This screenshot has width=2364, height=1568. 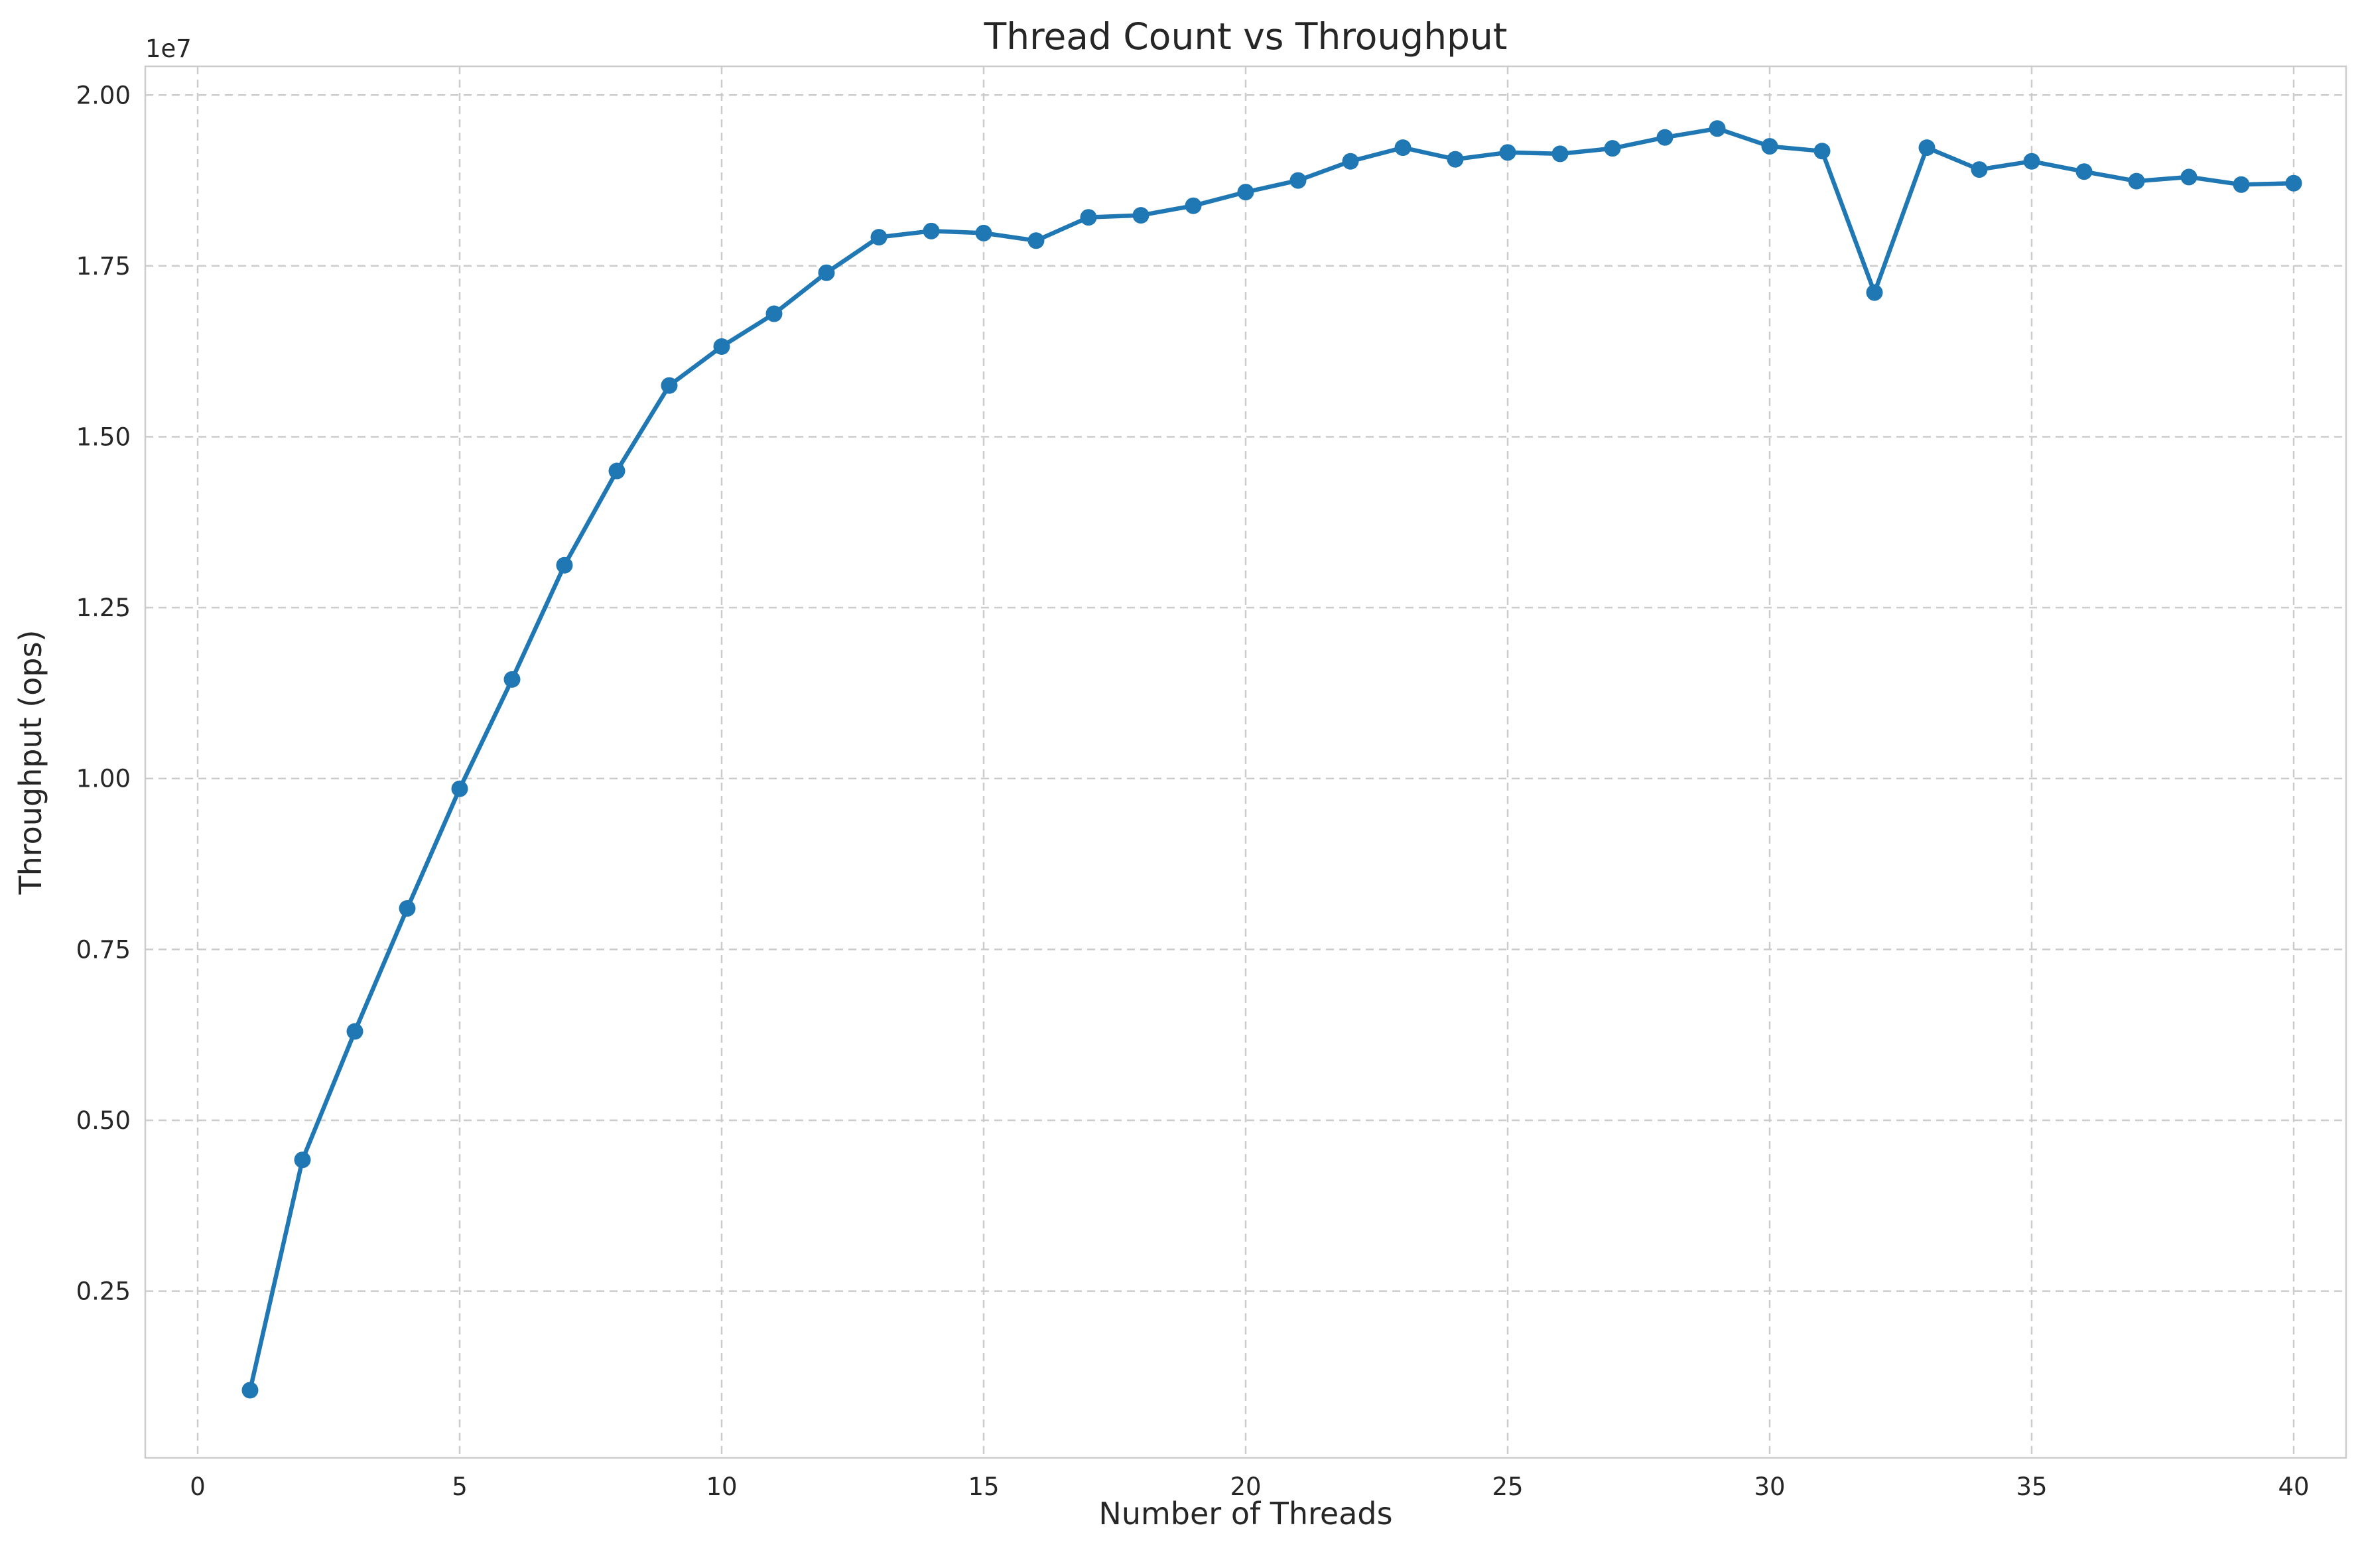 I want to click on y-tick-label: 1.00, so click(x=103, y=779).